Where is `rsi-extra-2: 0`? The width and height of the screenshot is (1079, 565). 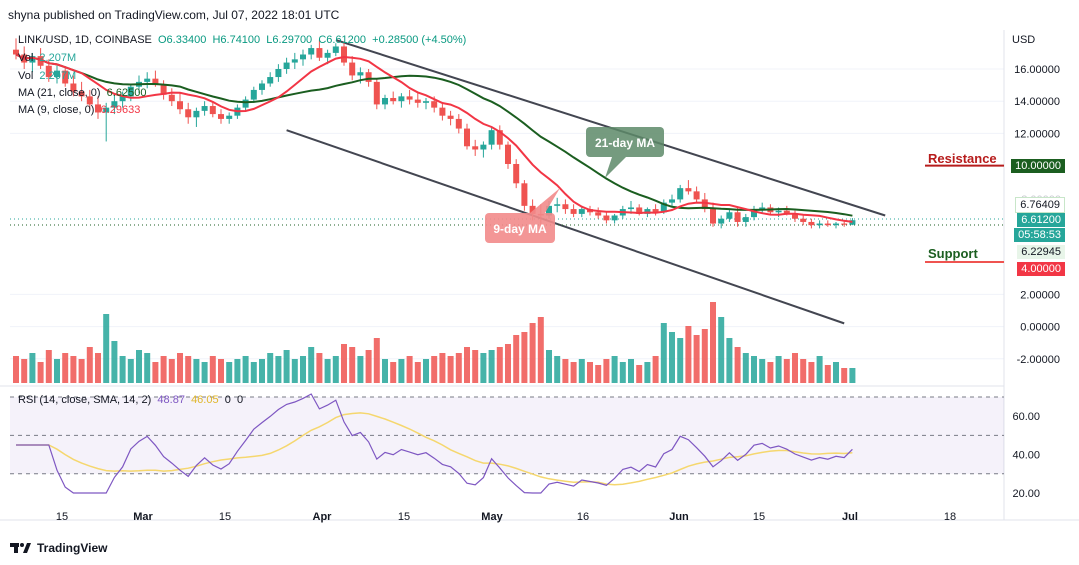 rsi-extra-2: 0 is located at coordinates (240, 400).